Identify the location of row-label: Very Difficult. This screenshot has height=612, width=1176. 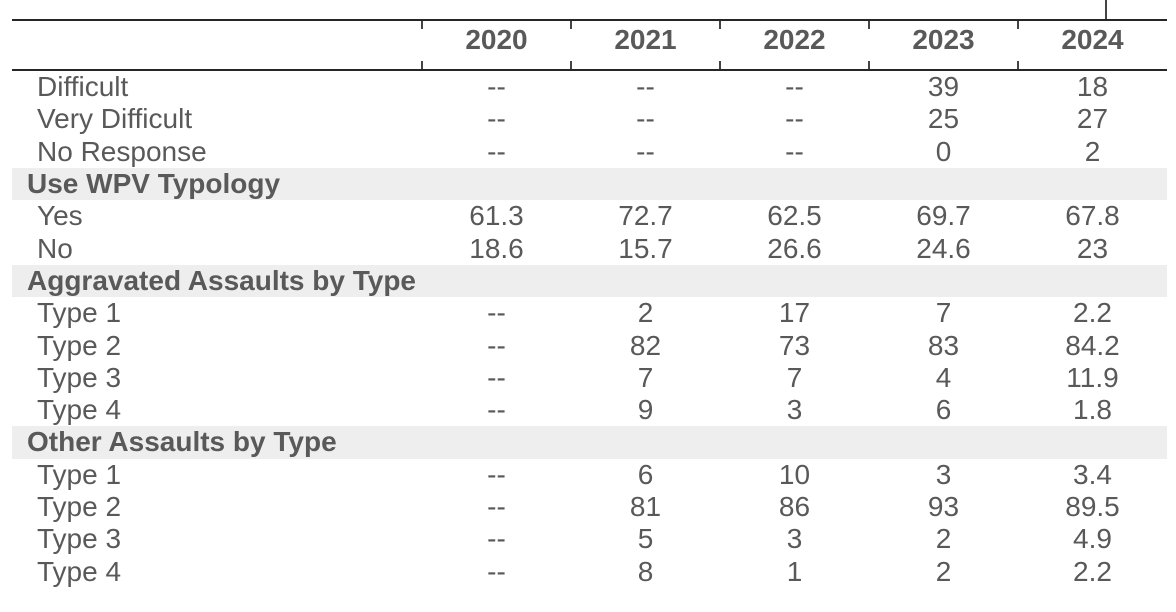
(115, 119).